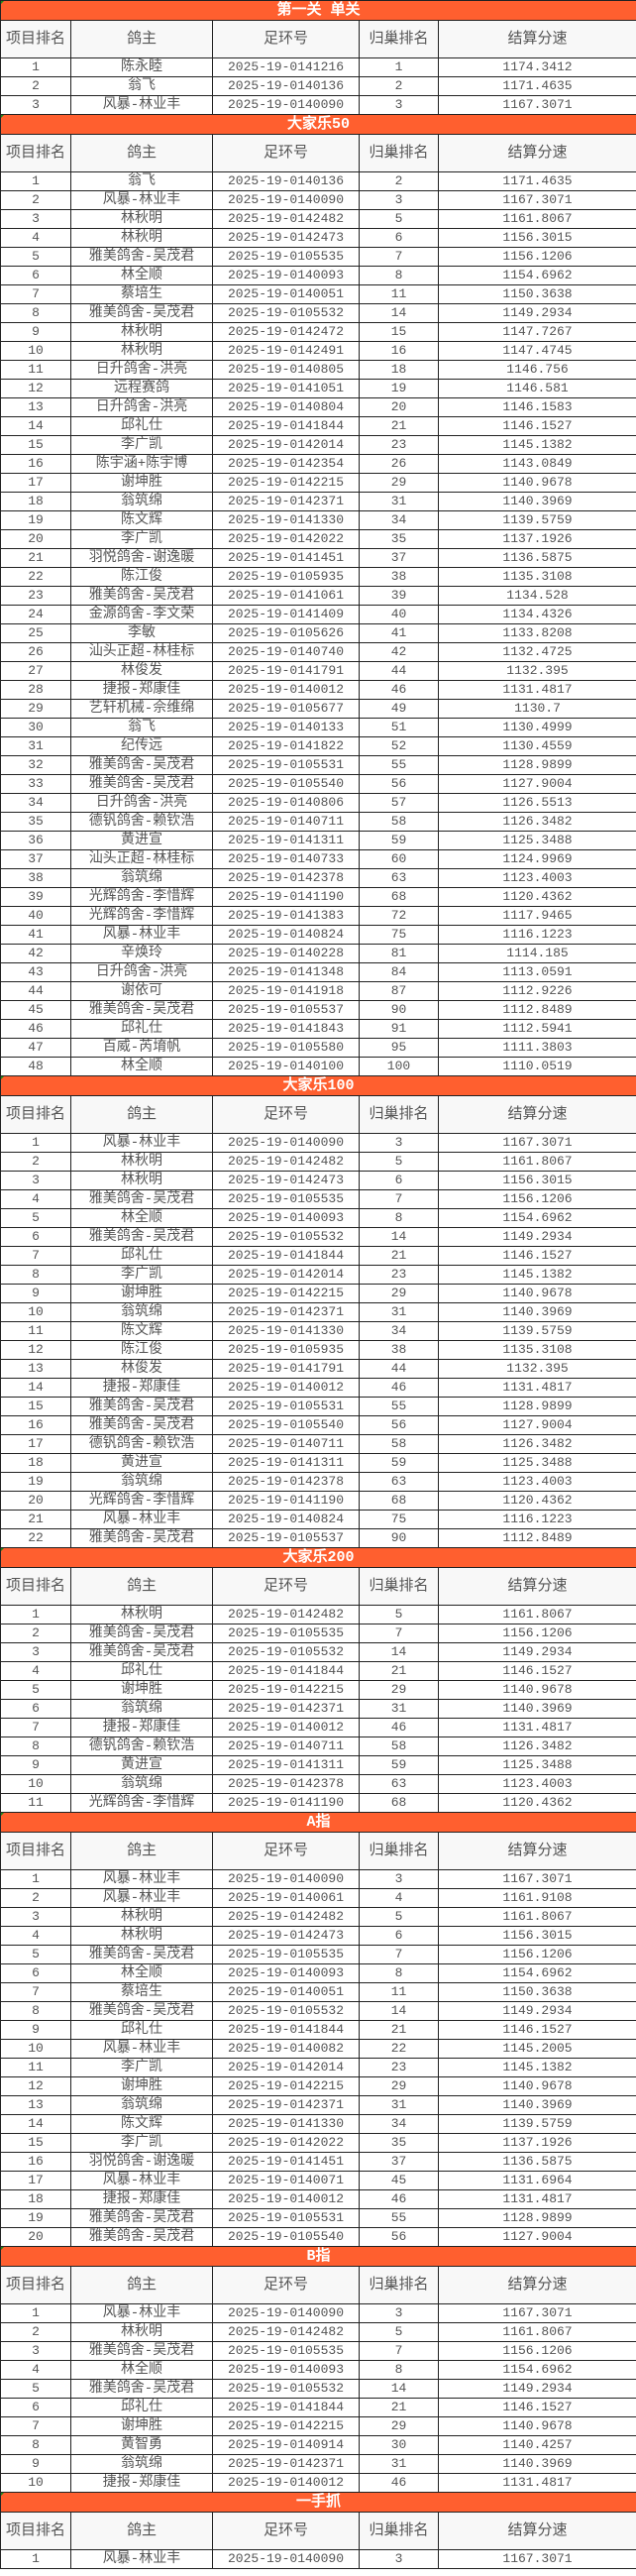 This screenshot has width=636, height=2576. What do you see at coordinates (35, 1538) in the screenshot?
I see `cell-rank: 22` at bounding box center [35, 1538].